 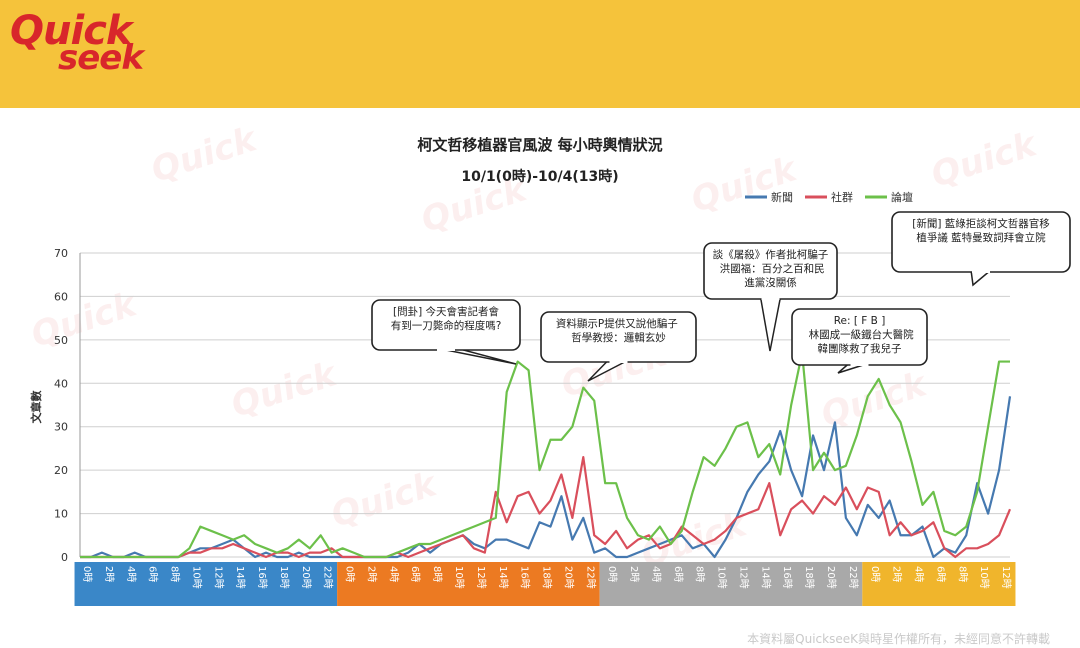 I want to click on y-tick-label: 30, so click(x=61, y=427).